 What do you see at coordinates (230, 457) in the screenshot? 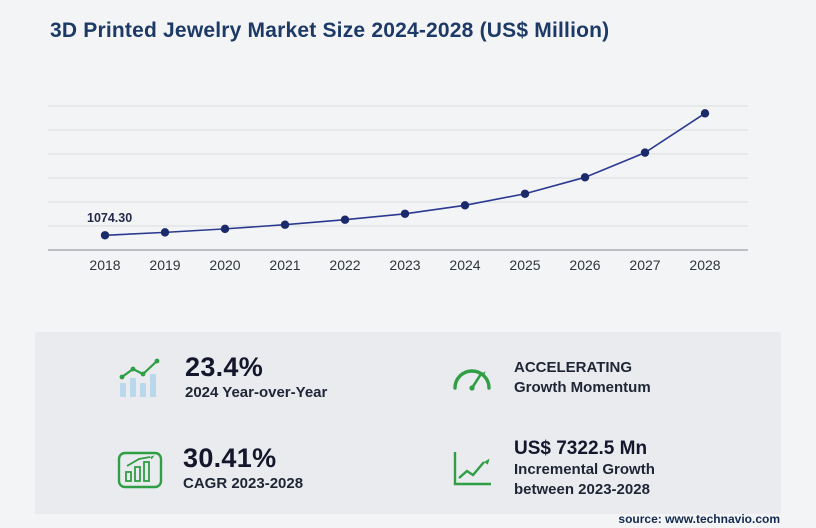
I see `cagr-value: 30.41%` at bounding box center [230, 457].